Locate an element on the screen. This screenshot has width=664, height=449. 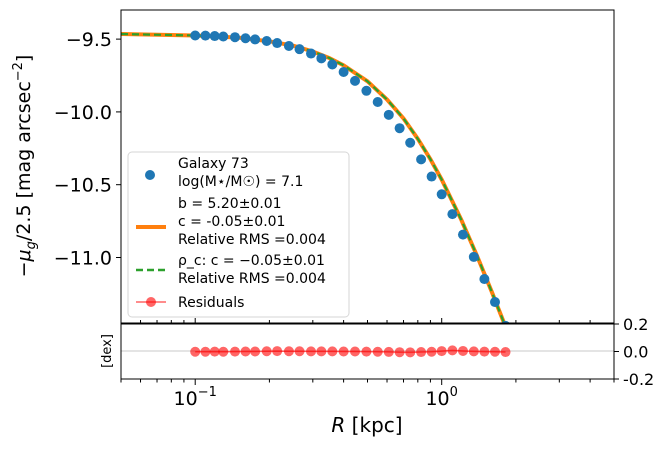
y-axis-label: −μg/2.5 [mag arcsec−2] is located at coordinates (25, 166).